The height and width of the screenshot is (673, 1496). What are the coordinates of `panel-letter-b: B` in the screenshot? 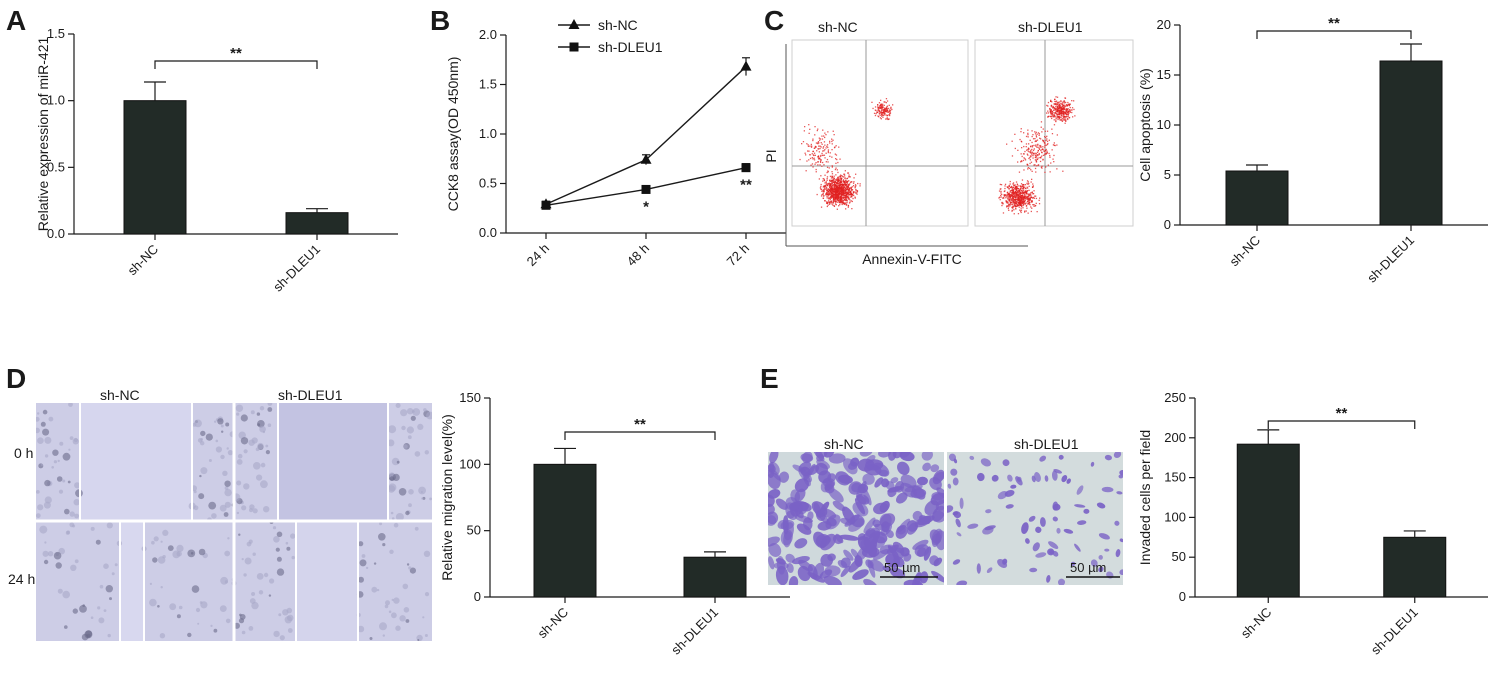 It's located at (440, 20).